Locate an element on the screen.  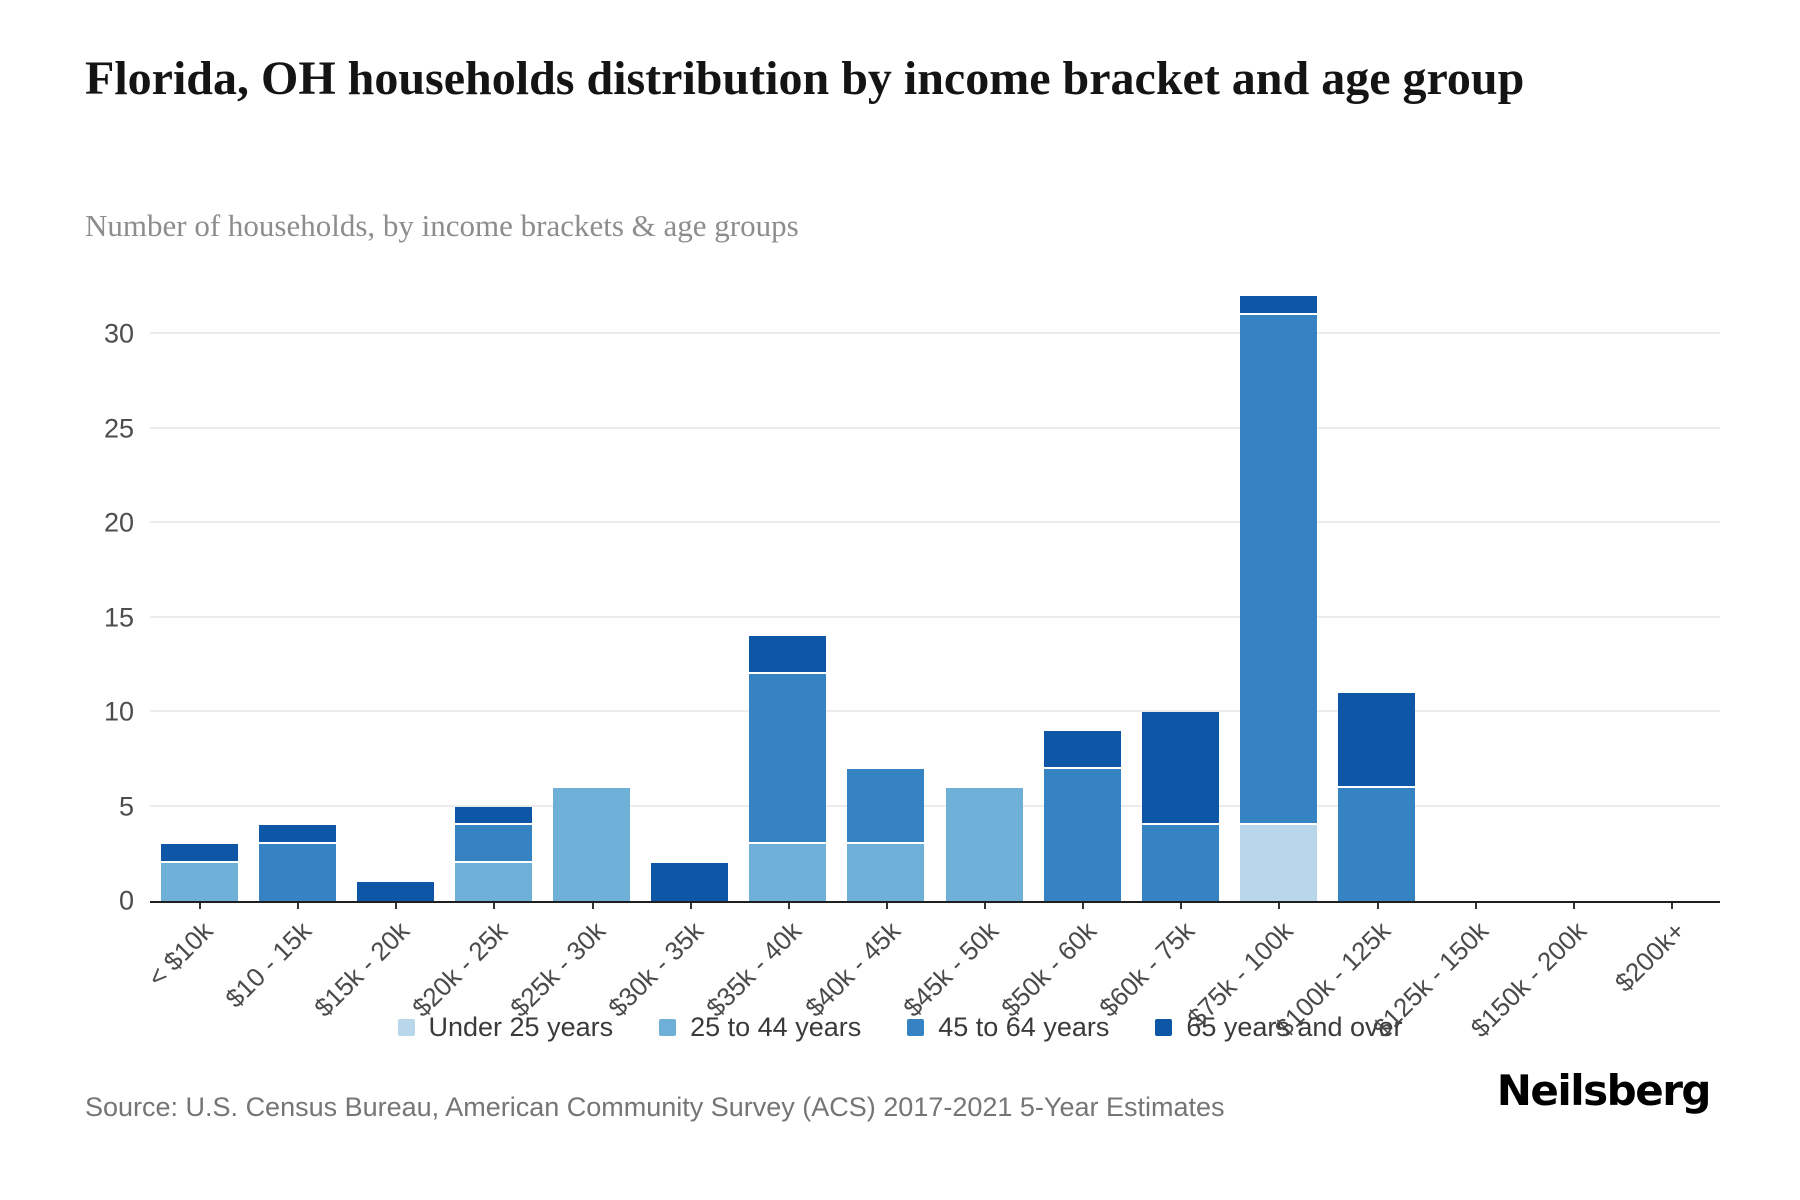
y-tick-label: 15 is located at coordinates (118, 617).